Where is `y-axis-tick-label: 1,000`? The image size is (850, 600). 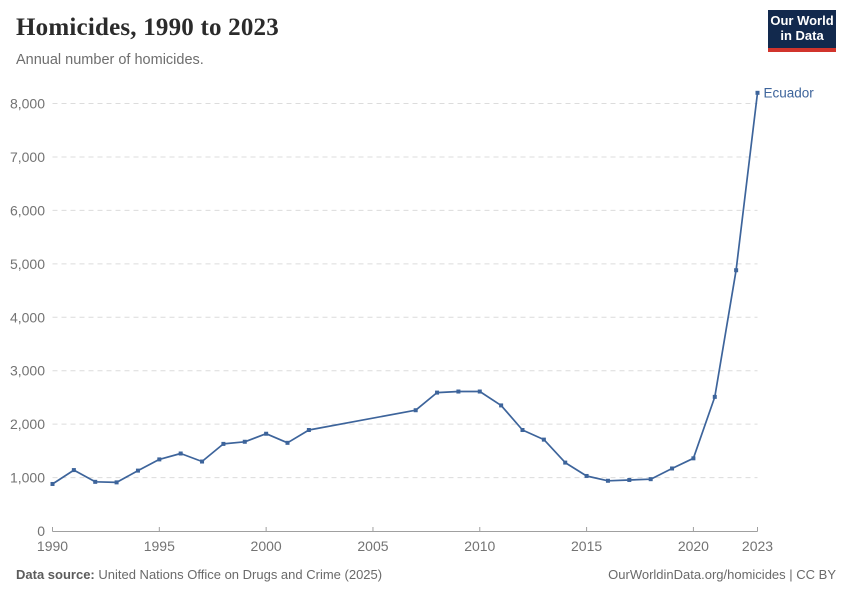
y-axis-tick-label: 1,000 is located at coordinates (27, 478).